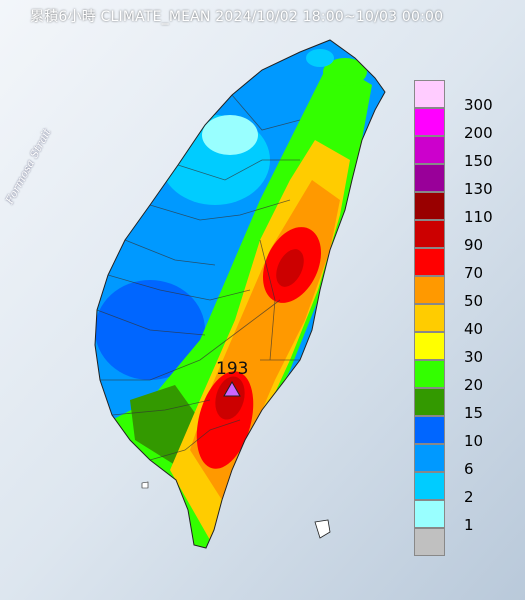 The width and height of the screenshot is (525, 600). I want to click on legend-label: 150, so click(478, 161).